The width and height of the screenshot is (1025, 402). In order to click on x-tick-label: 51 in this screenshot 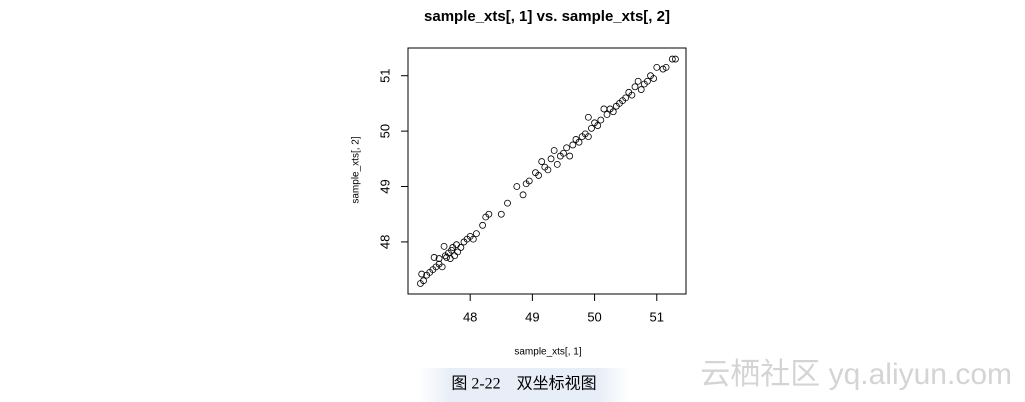, I will do `click(657, 316)`.